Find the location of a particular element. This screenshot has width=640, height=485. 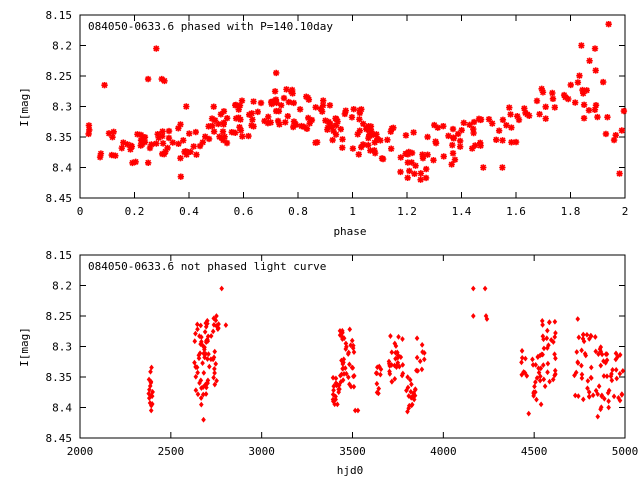

y-tick-label: 8.25 is located at coordinates (59, 316).